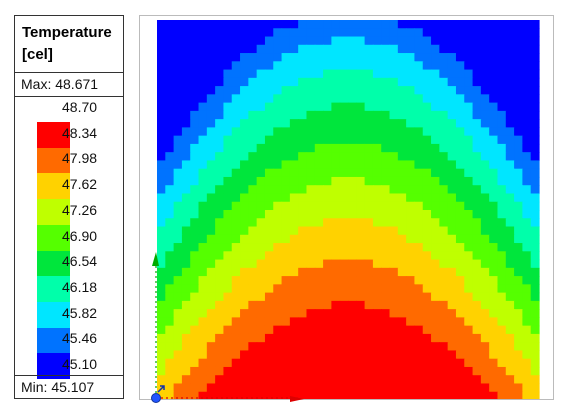  Describe the element at coordinates (80, 209) in the screenshot. I see `scale-label: 47.26` at that location.